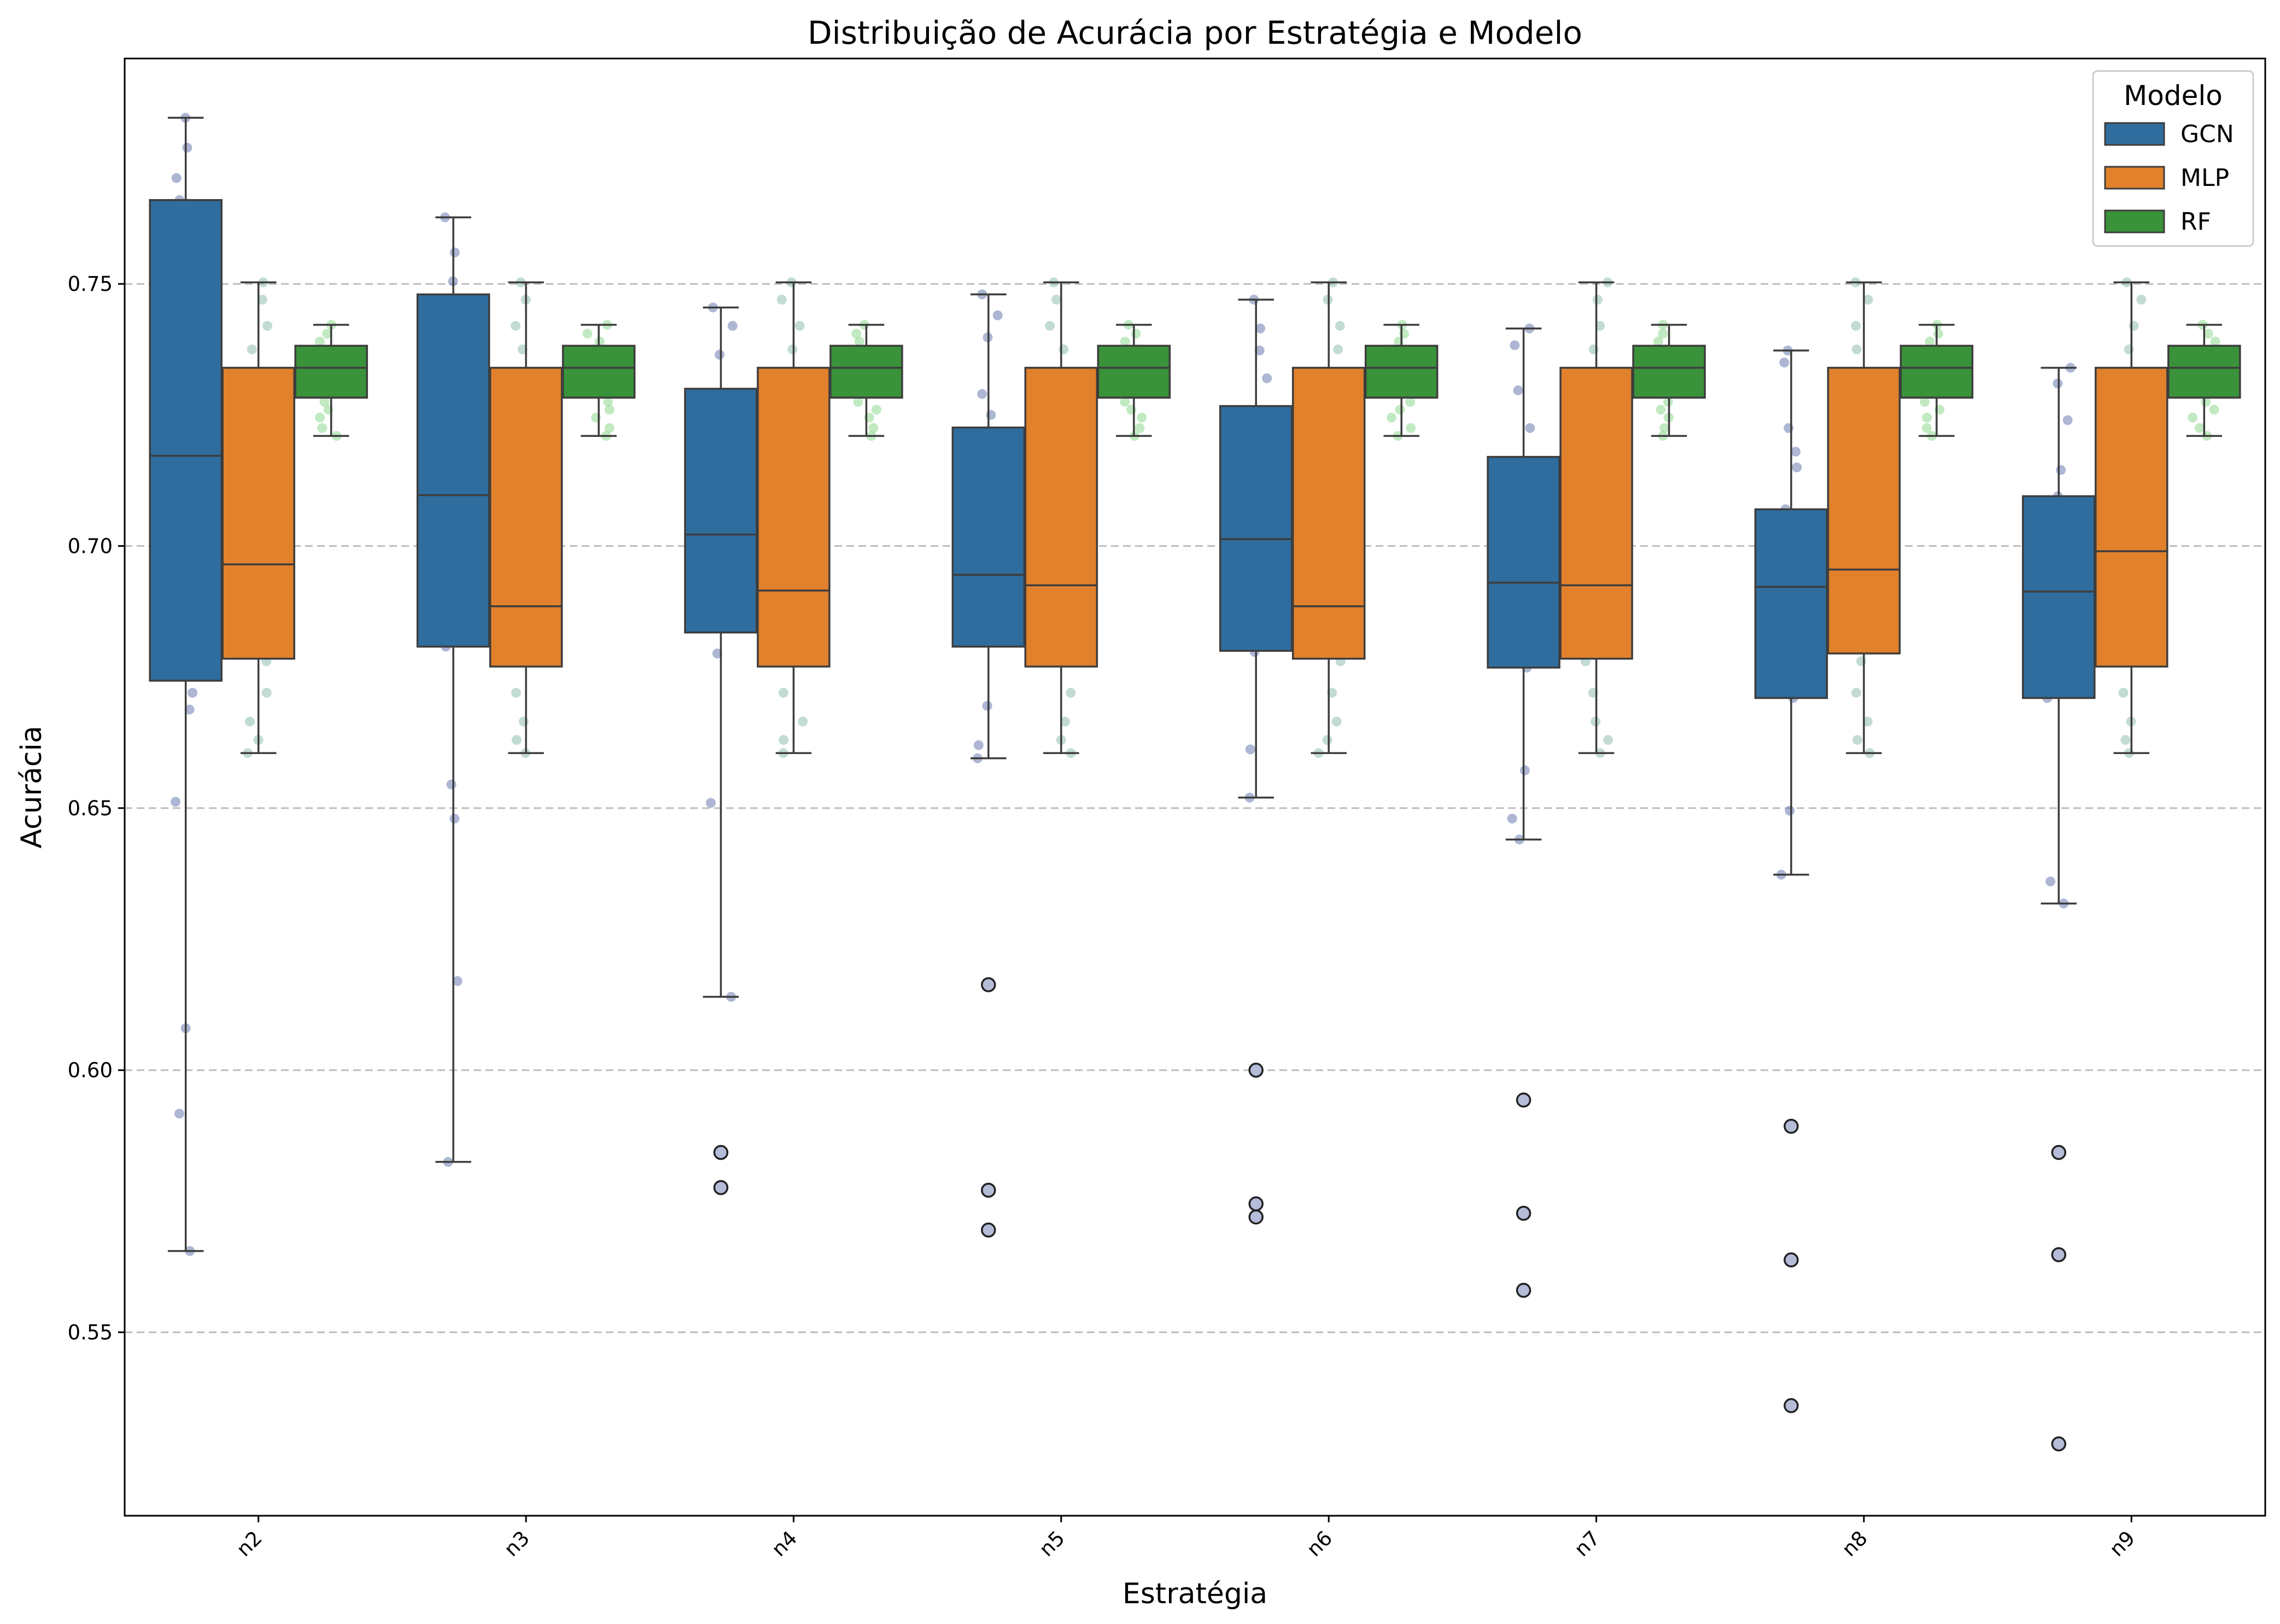 The image size is (2280, 1624). I want to click on legend-swatch-mlp, so click(2135, 178).